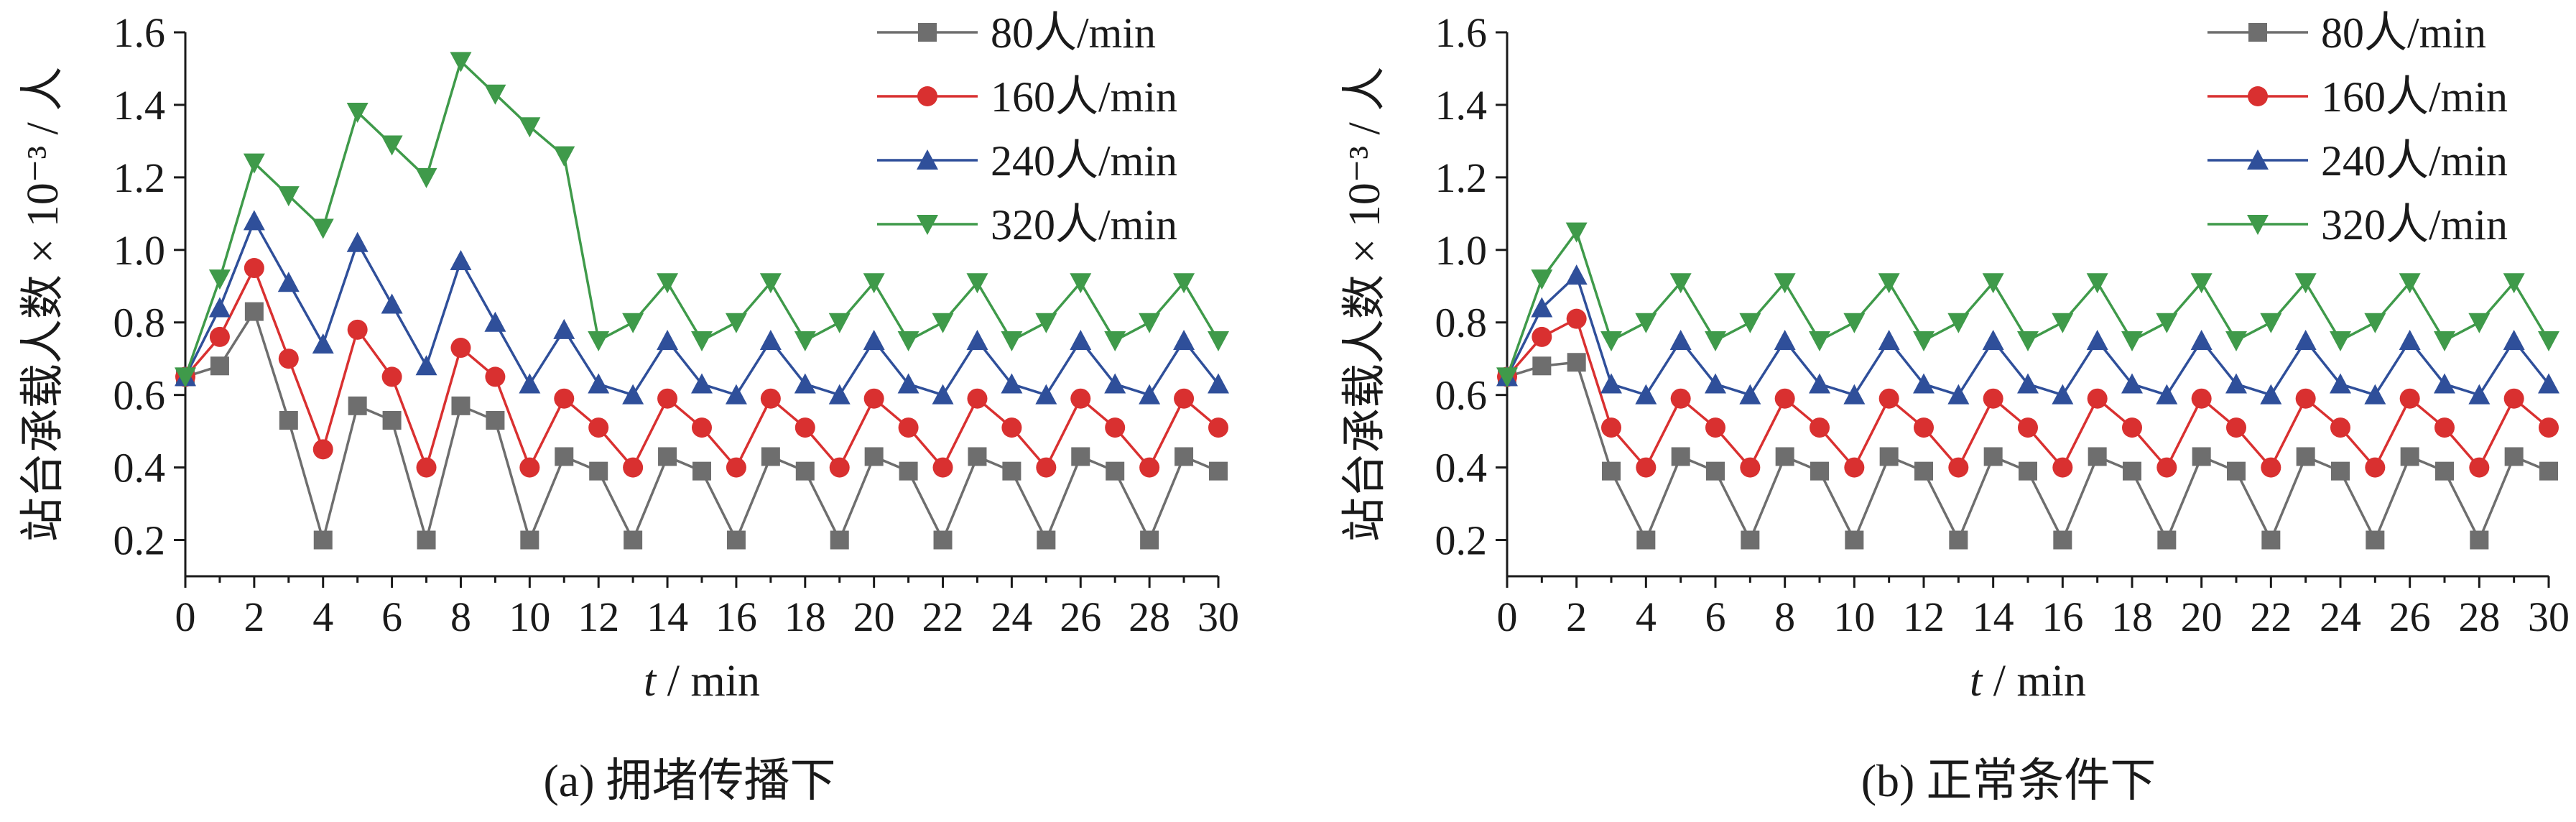 The height and width of the screenshot is (822, 2576). Describe the element at coordinates (805, 617) in the screenshot. I see `x-tick-label: 18` at that location.